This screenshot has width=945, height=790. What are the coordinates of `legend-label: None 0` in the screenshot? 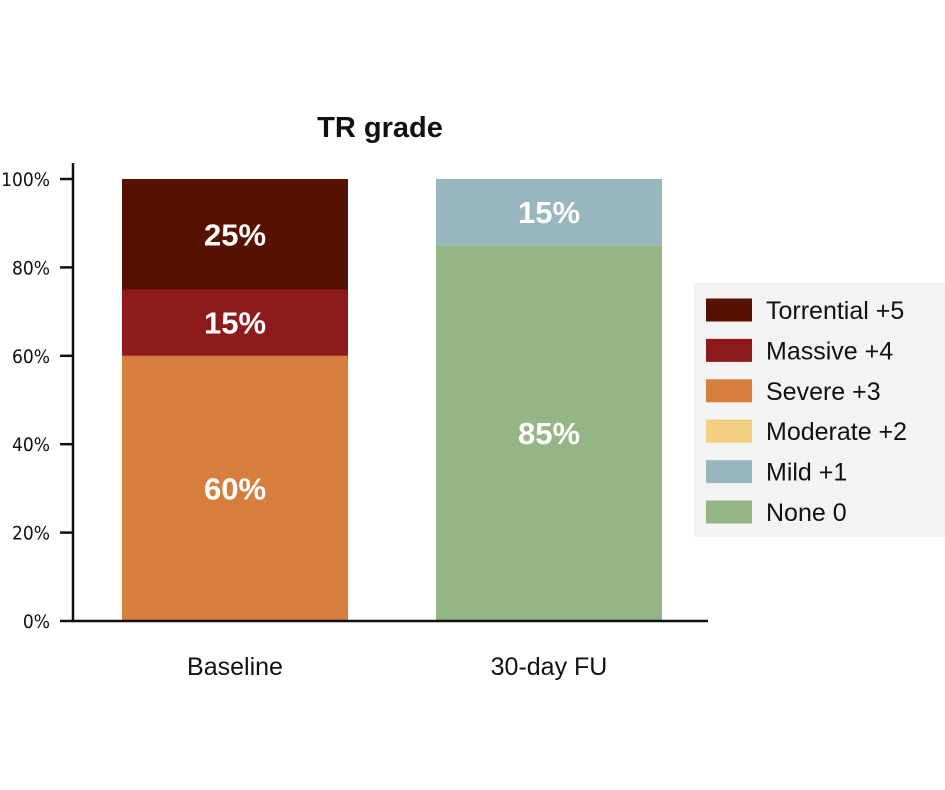 It's located at (806, 513).